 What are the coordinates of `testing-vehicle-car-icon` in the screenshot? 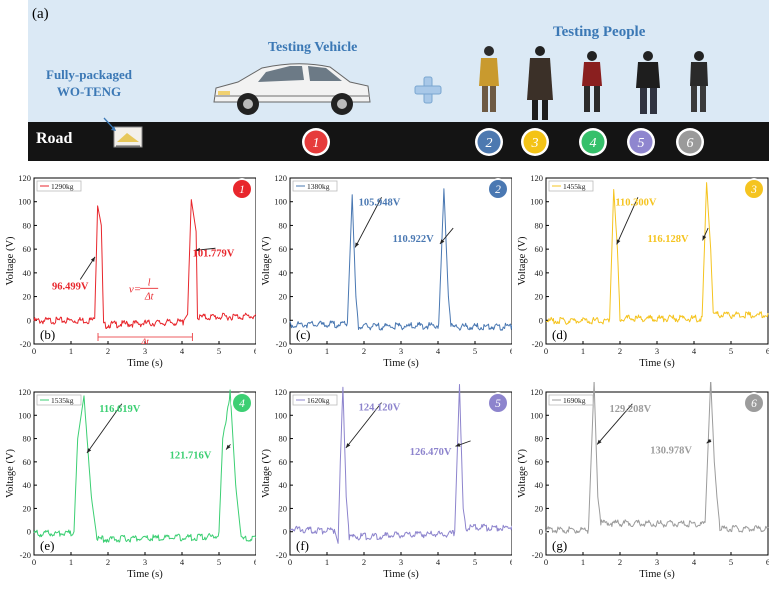 It's located at (292, 89).